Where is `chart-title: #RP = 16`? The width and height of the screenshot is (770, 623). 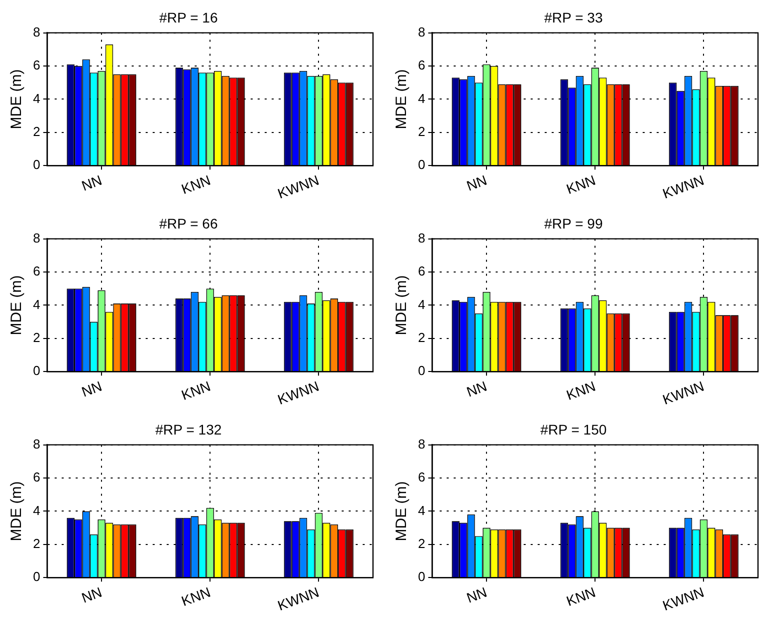 chart-title: #RP = 16 is located at coordinates (188, 17).